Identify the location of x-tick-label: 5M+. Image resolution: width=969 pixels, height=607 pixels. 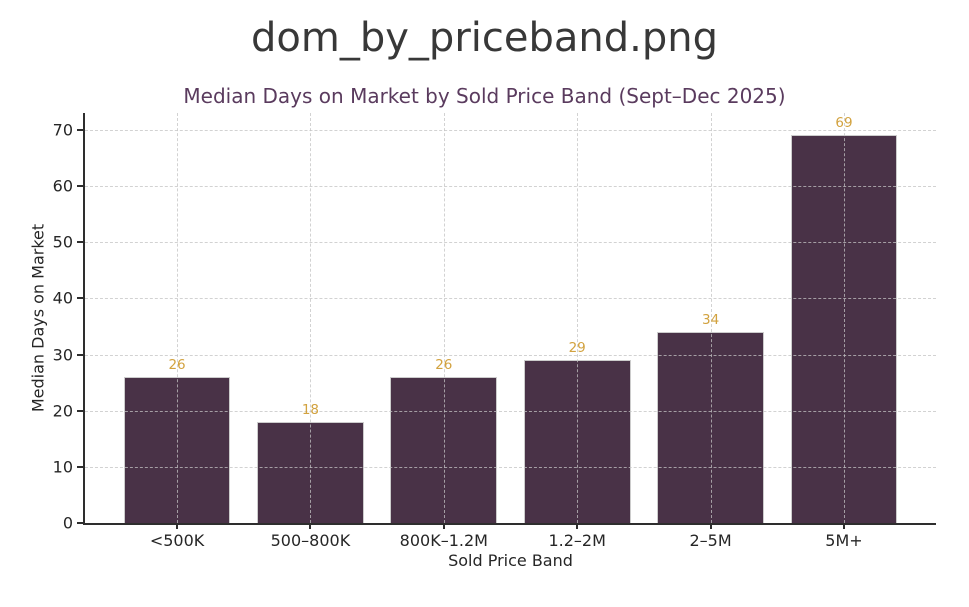
(844, 540).